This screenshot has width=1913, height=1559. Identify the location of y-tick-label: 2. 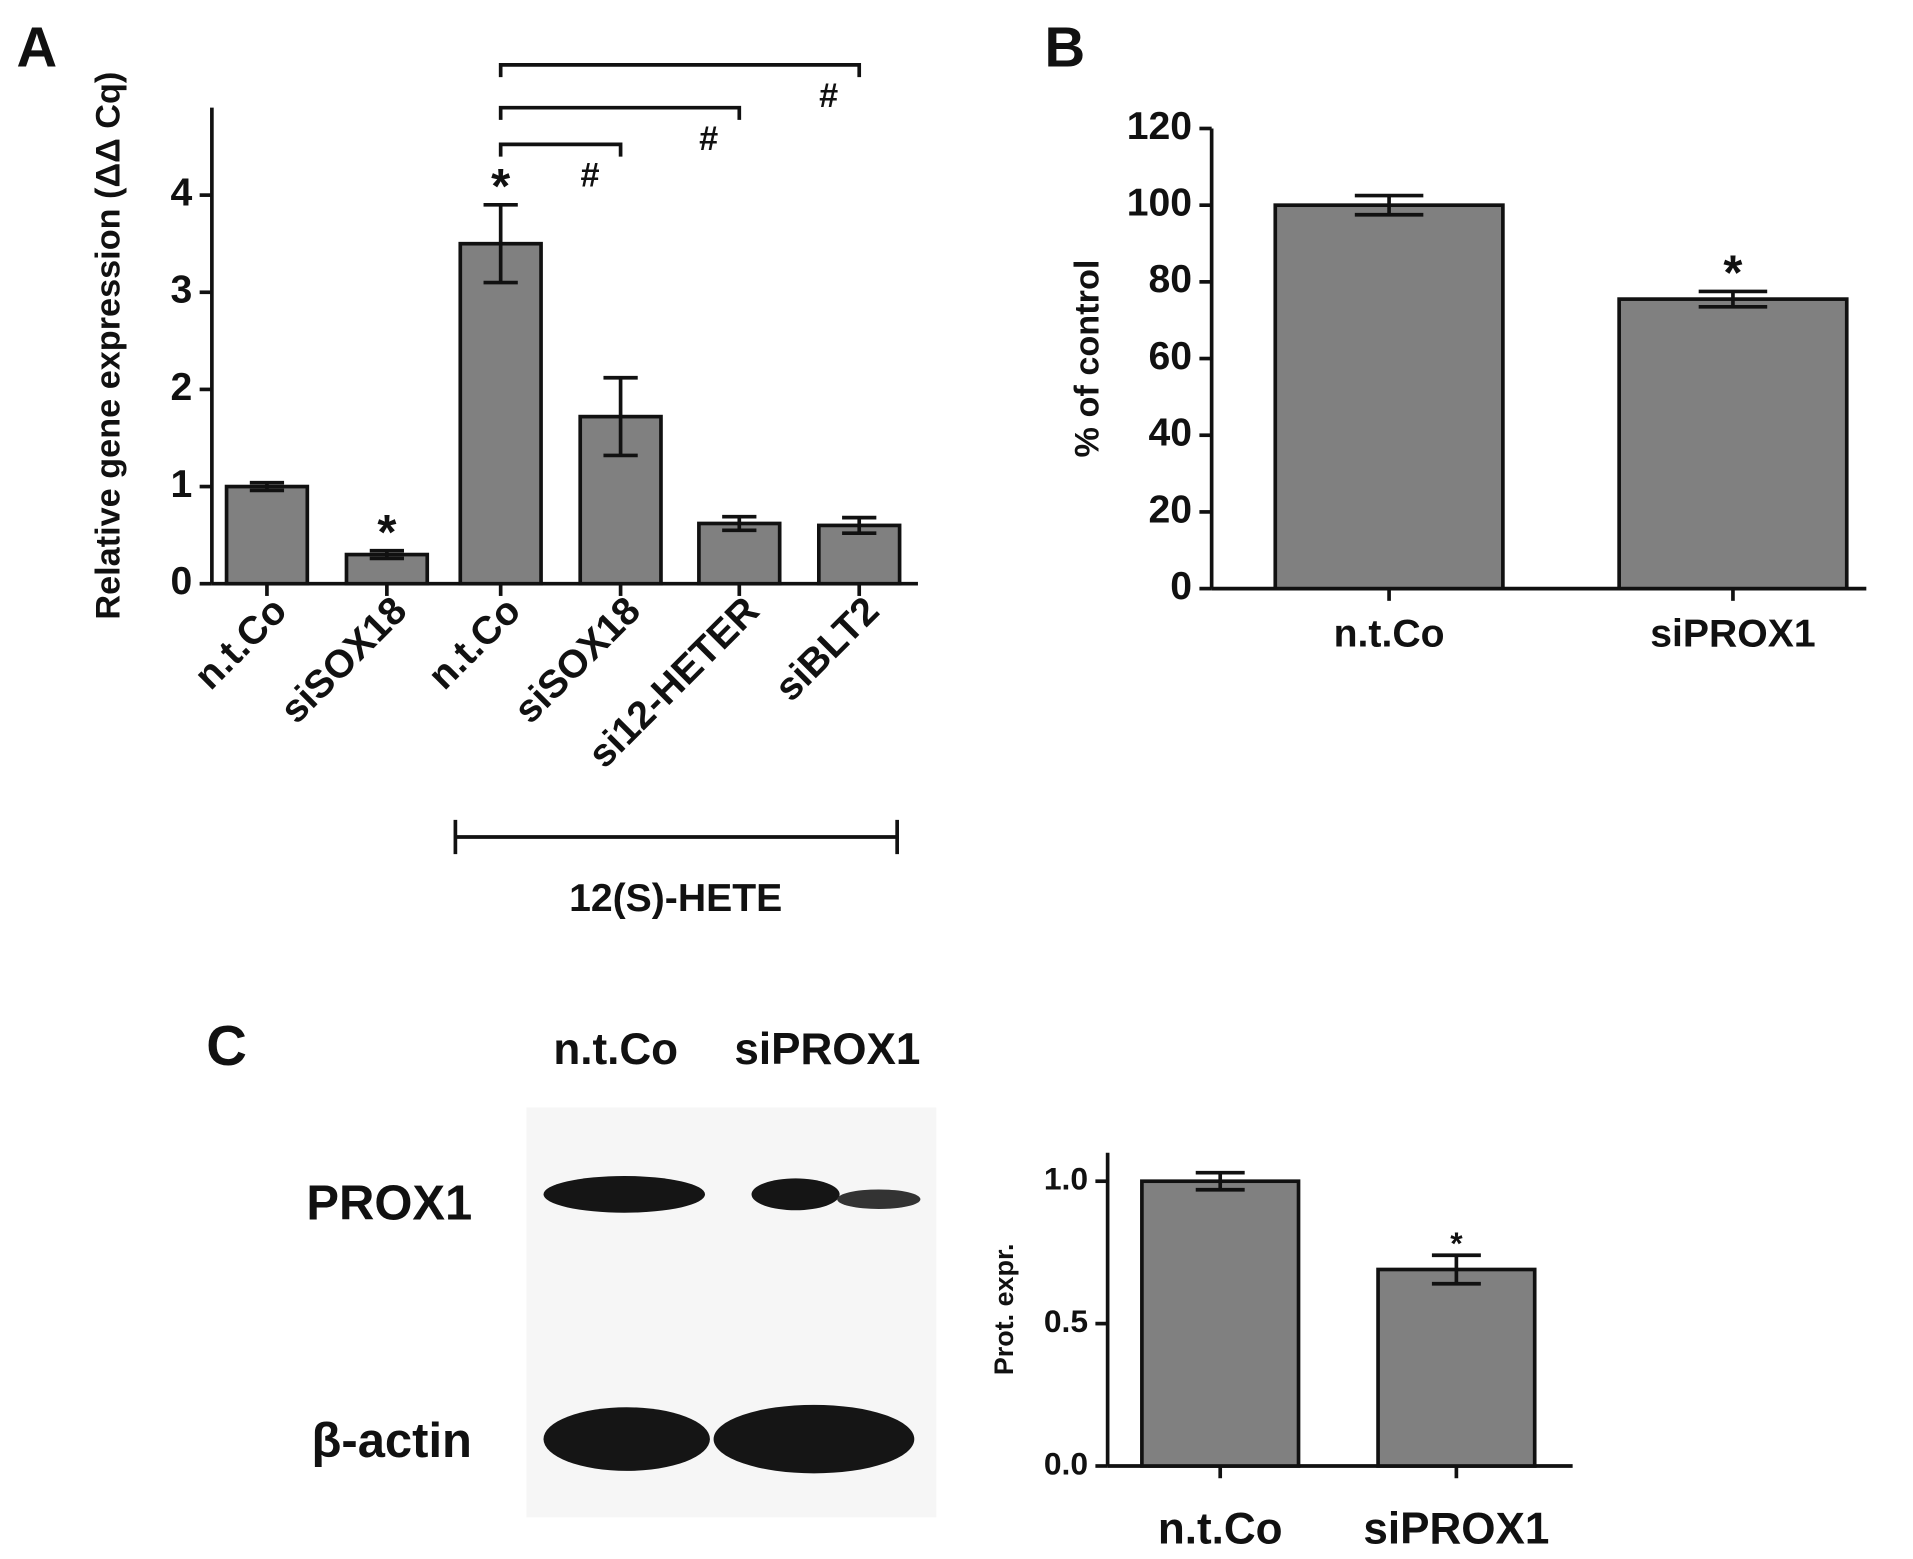
(182, 387).